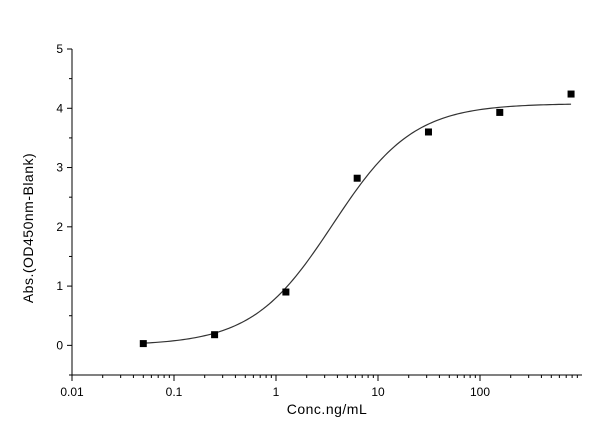  Describe the element at coordinates (480, 392) in the screenshot. I see `x-tick-label: 100` at that location.